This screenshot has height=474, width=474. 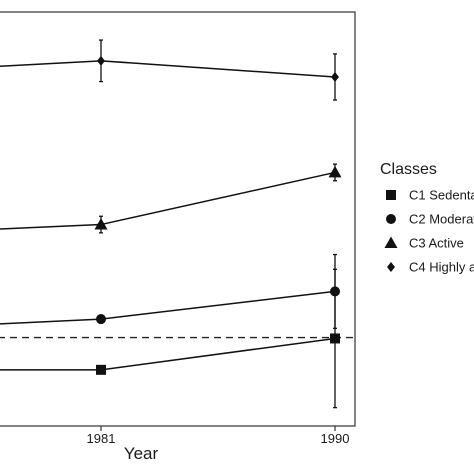 What do you see at coordinates (441, 195) in the screenshot?
I see `legend-label: C1 Sedentary` at bounding box center [441, 195].